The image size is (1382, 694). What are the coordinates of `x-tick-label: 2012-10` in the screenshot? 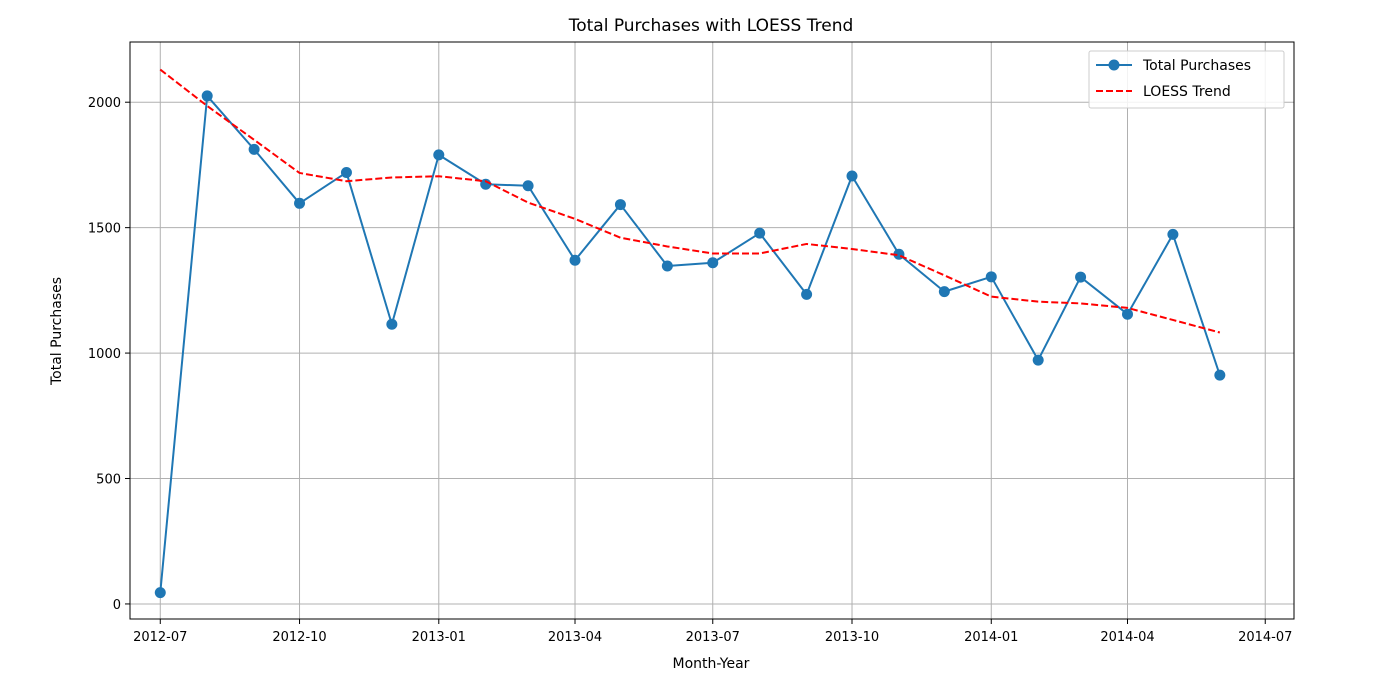 It's located at (299, 637).